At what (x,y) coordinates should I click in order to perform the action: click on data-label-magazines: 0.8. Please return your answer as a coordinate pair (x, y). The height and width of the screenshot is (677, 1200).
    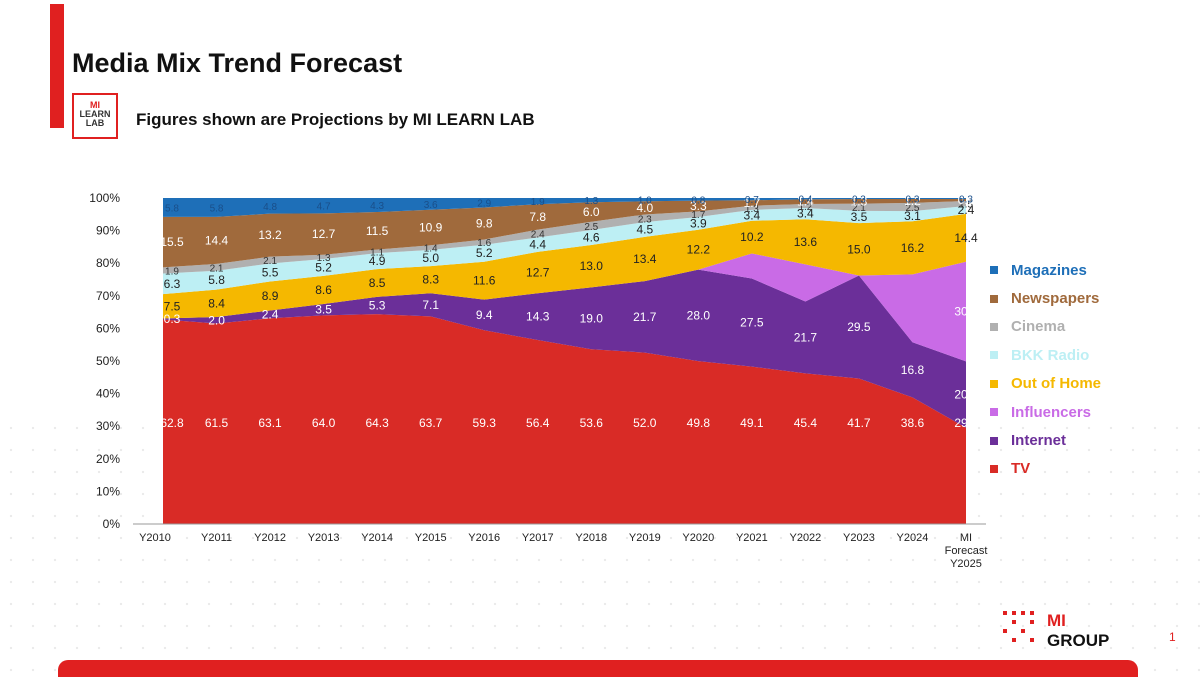
    Looking at the image, I should click on (698, 200).